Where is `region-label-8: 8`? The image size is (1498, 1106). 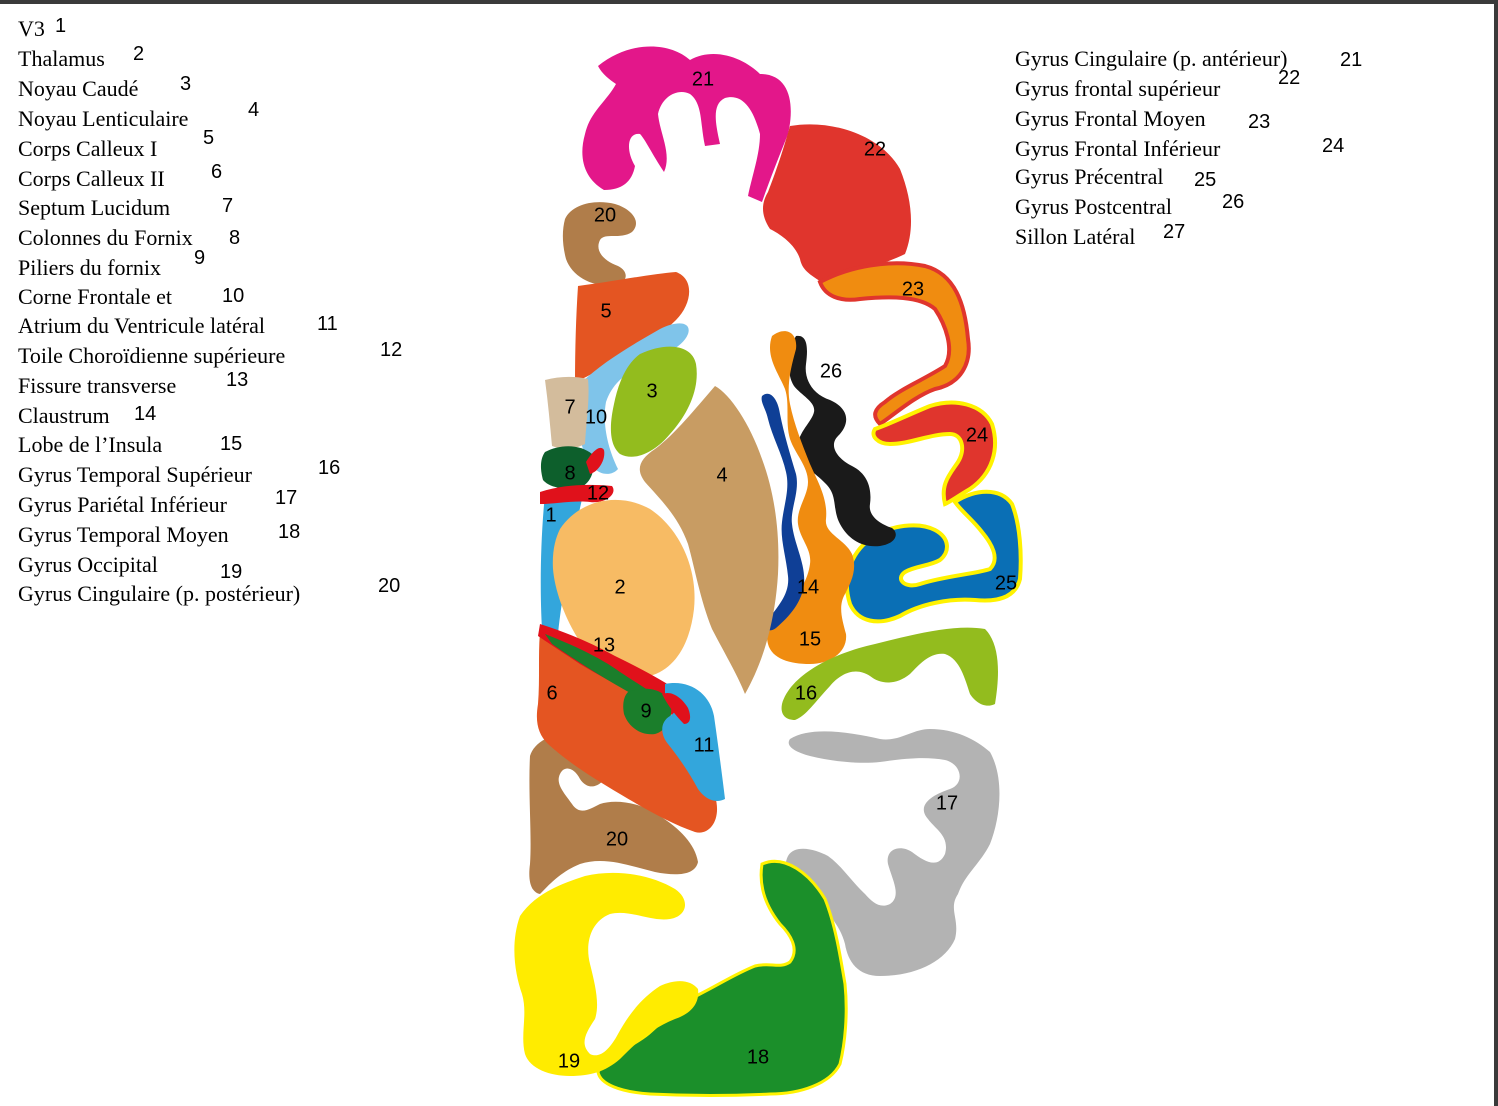
region-label-8: 8 is located at coordinates (569, 473).